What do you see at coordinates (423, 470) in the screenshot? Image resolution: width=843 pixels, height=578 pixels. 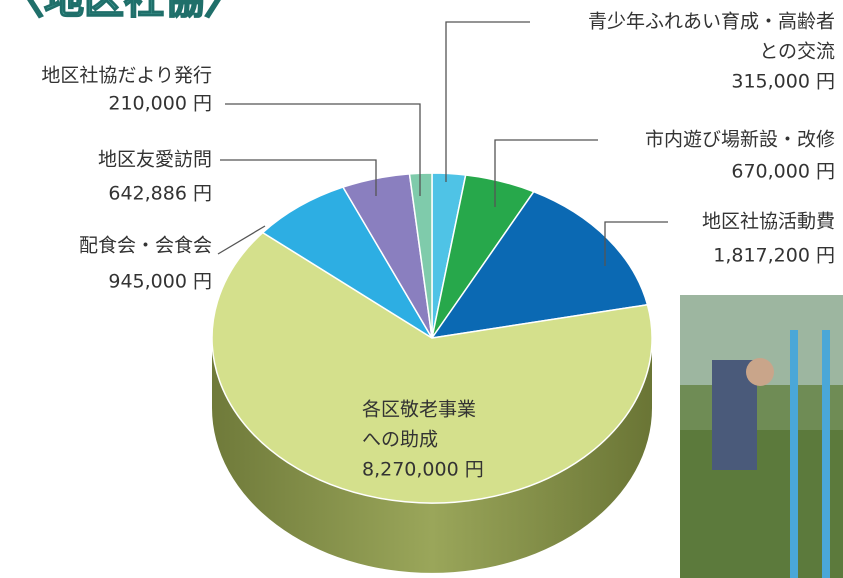 I see `value-label: 8,270,000 円` at bounding box center [423, 470].